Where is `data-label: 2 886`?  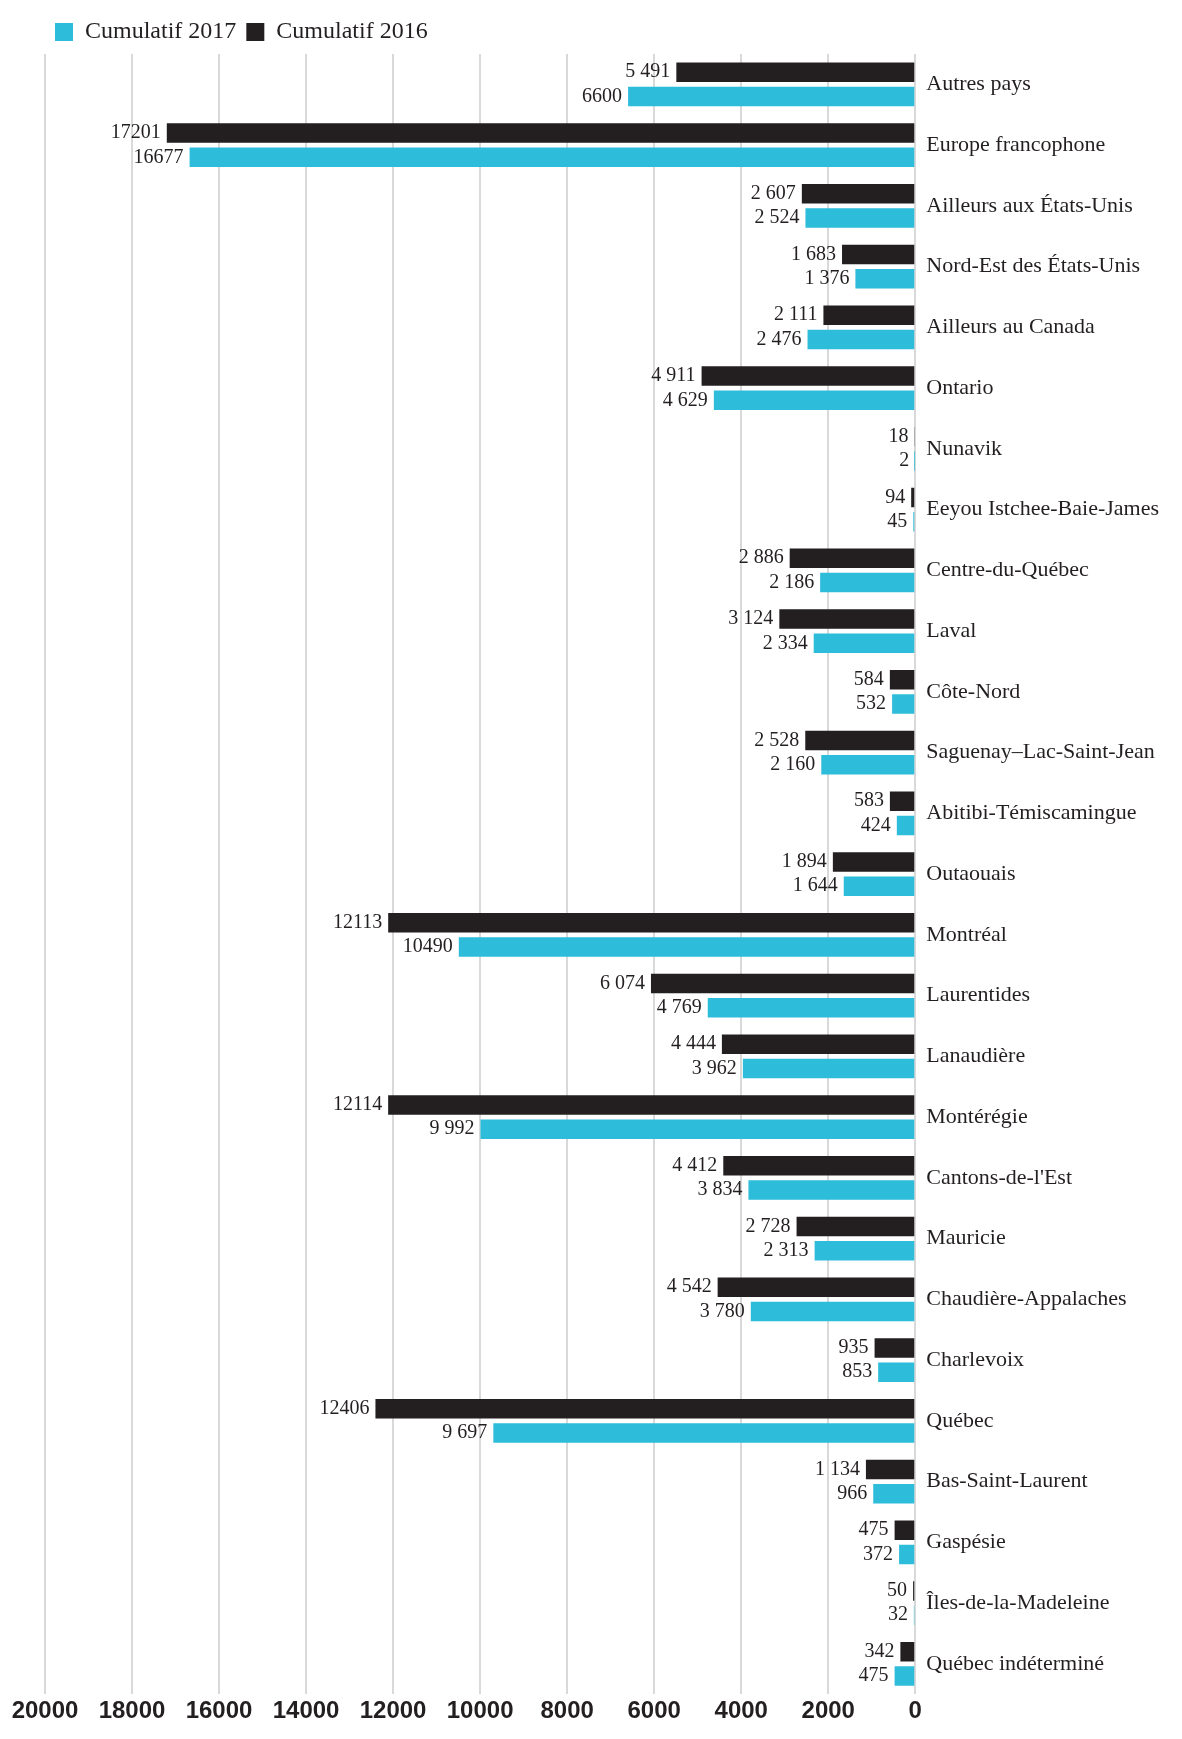 data-label: 2 886 is located at coordinates (761, 556).